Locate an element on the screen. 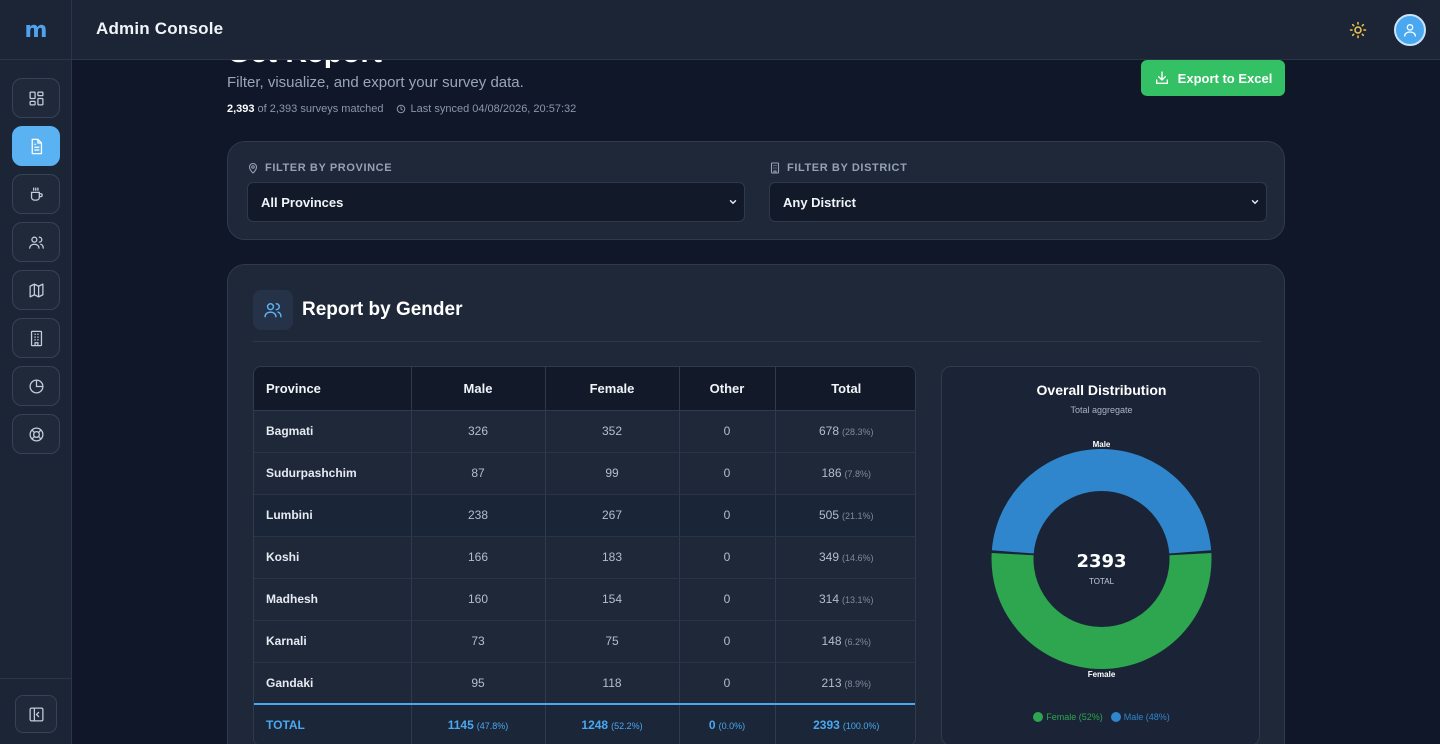 The height and width of the screenshot is (744, 1440). cell-female: 154 is located at coordinates (612, 599).